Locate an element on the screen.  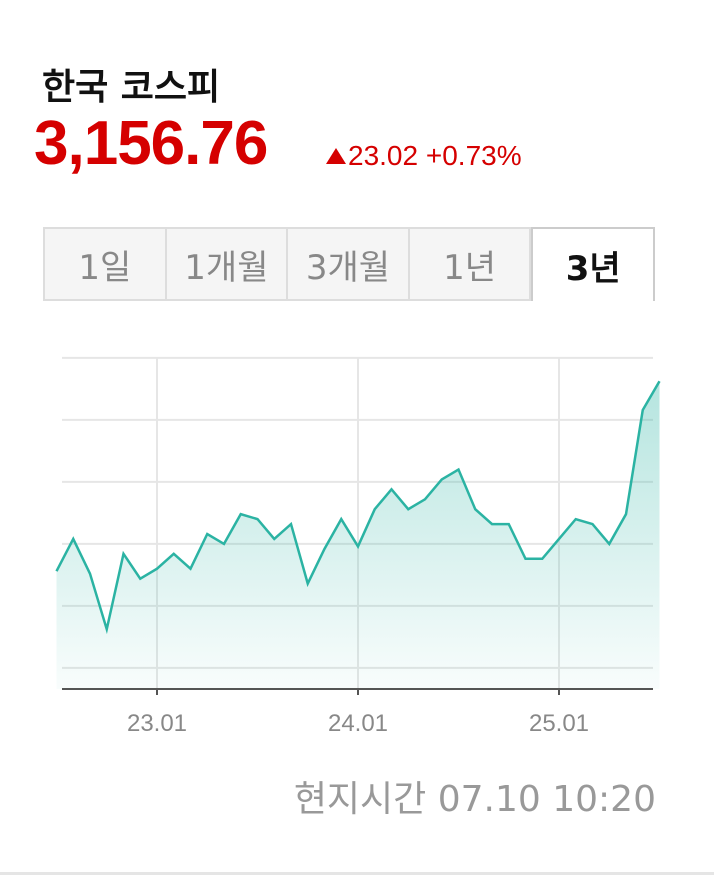
tab: 3개월 is located at coordinates (349, 264).